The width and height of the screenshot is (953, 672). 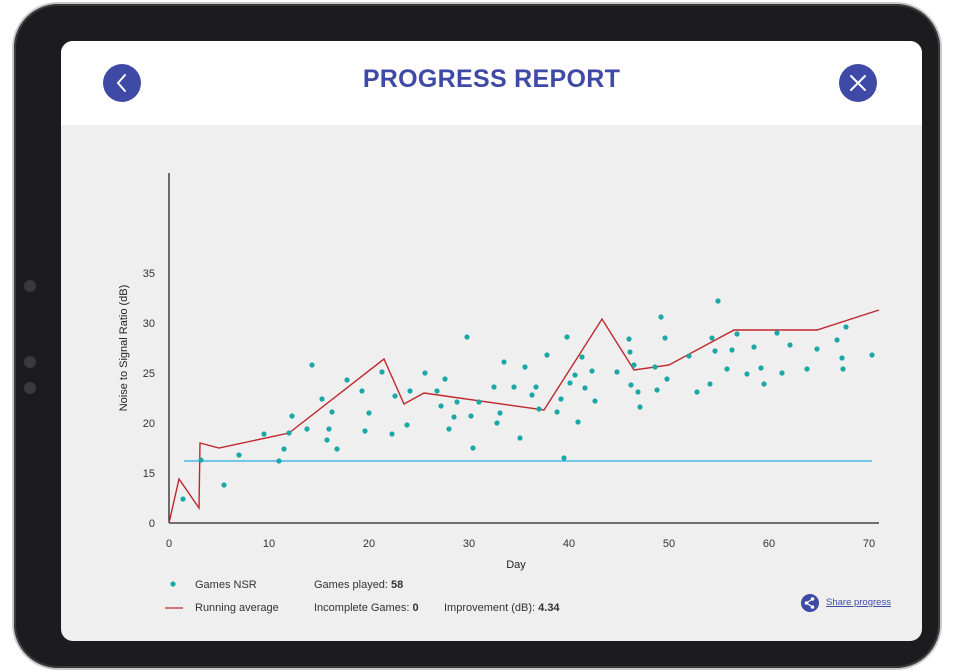 What do you see at coordinates (152, 524) in the screenshot?
I see `y-tick-label: 0` at bounding box center [152, 524].